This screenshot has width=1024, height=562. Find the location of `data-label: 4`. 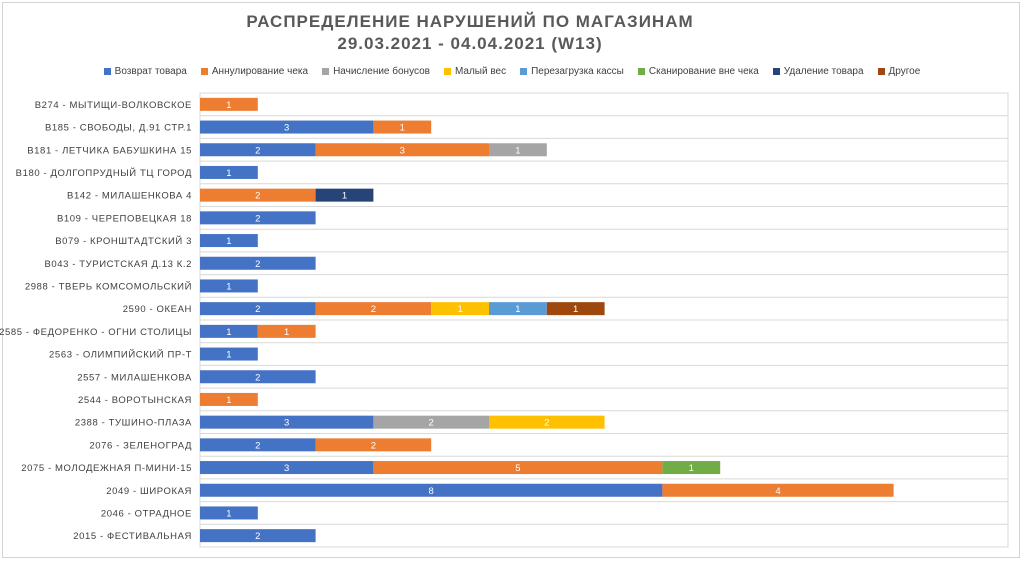

data-label: 4 is located at coordinates (777, 491).